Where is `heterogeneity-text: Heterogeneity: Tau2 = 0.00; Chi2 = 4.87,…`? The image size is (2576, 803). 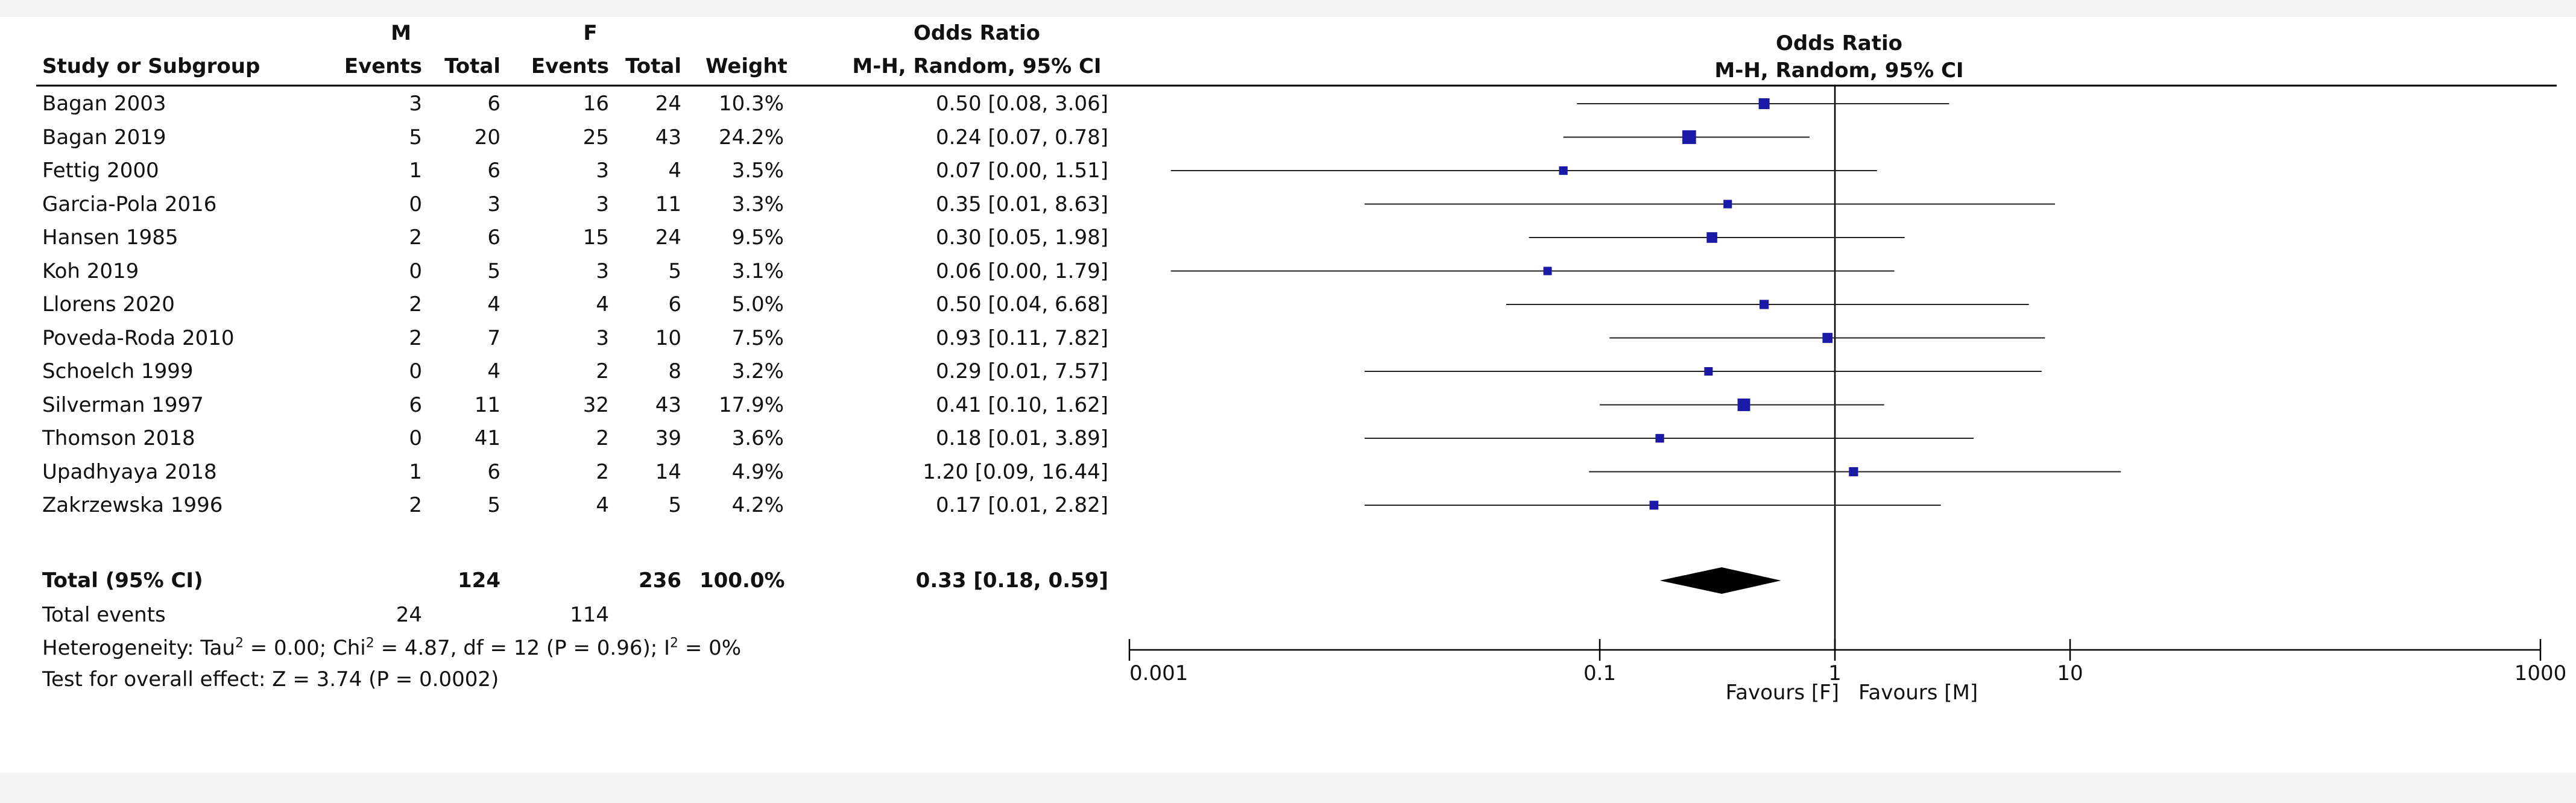 heterogeneity-text: Heterogeneity: Tau2 = 0.00; Chi2 = 4.87,… is located at coordinates (392, 647).